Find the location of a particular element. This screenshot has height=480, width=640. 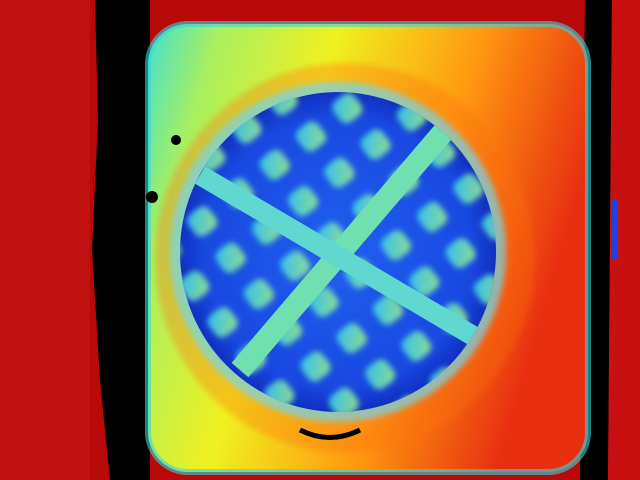

right-wall is located at coordinates (624, 240).